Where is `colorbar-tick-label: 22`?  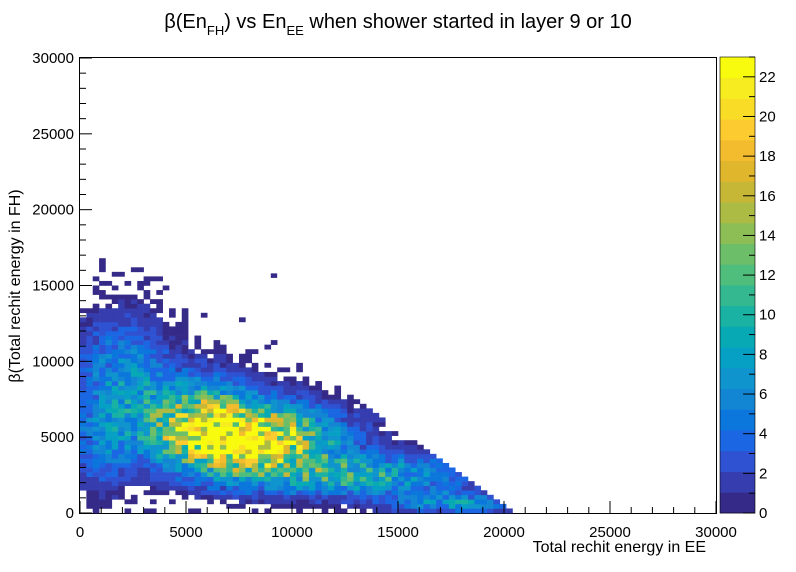 colorbar-tick-label: 22 is located at coordinates (767, 77).